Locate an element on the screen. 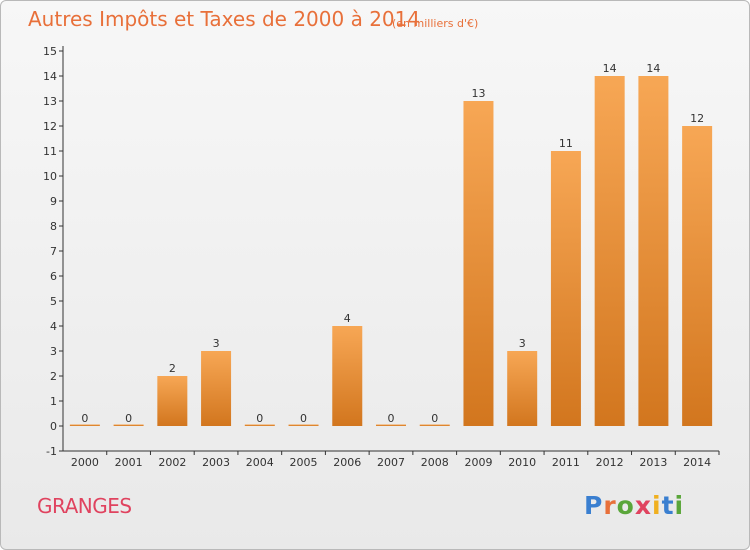 Image resolution: width=750 pixels, height=550 pixels. bar-2010 is located at coordinates (522, 388).